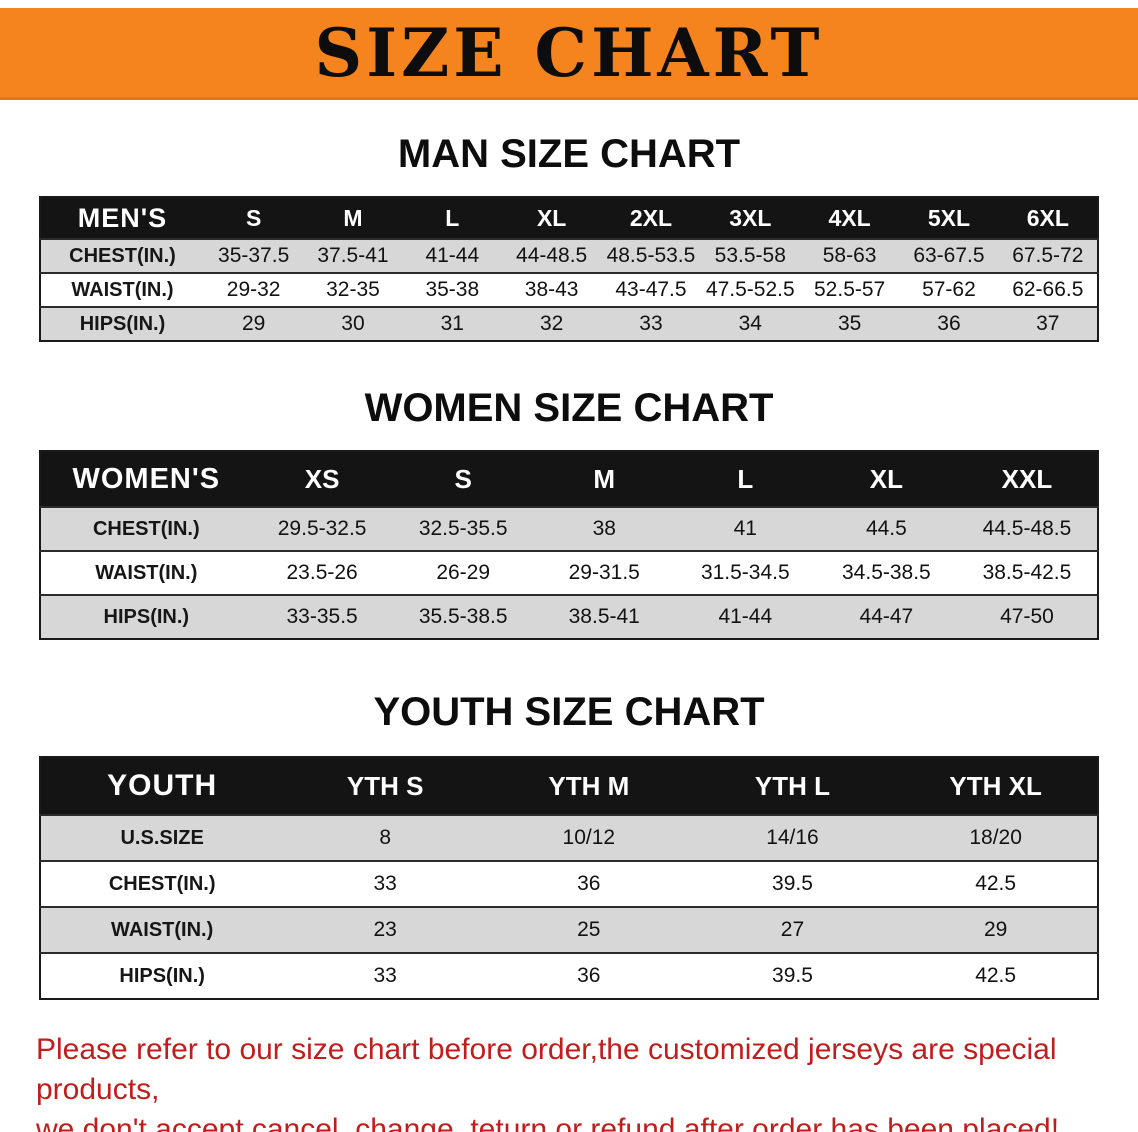 The height and width of the screenshot is (1132, 1138). Describe the element at coordinates (569, 712) in the screenshot. I see `youth-section-heading: YOUTH SIZE CHART` at that location.